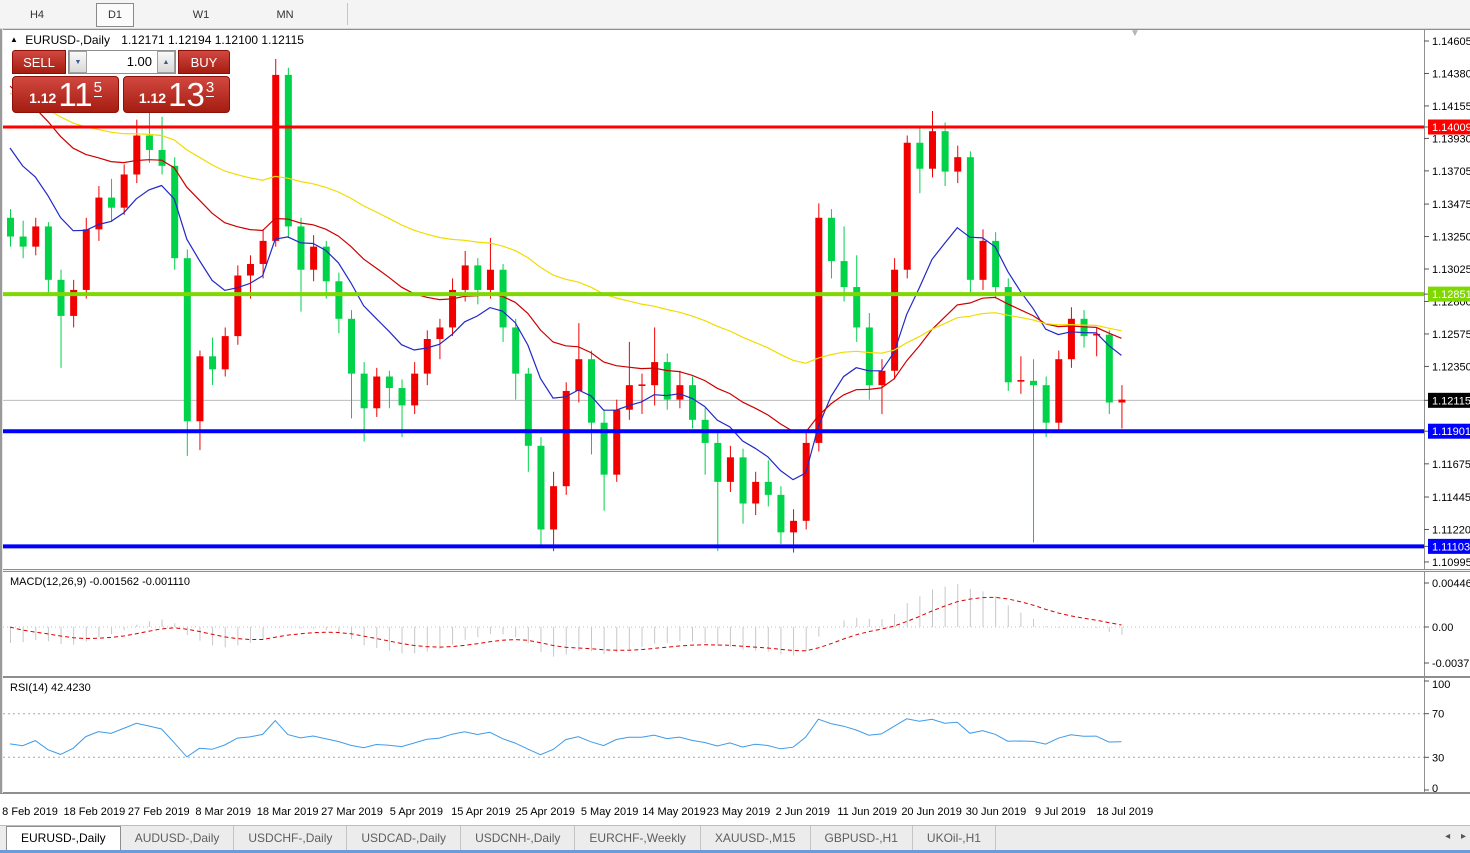  What do you see at coordinates (78, 62) in the screenshot?
I see `volume-decrease-button: ▼` at bounding box center [78, 62].